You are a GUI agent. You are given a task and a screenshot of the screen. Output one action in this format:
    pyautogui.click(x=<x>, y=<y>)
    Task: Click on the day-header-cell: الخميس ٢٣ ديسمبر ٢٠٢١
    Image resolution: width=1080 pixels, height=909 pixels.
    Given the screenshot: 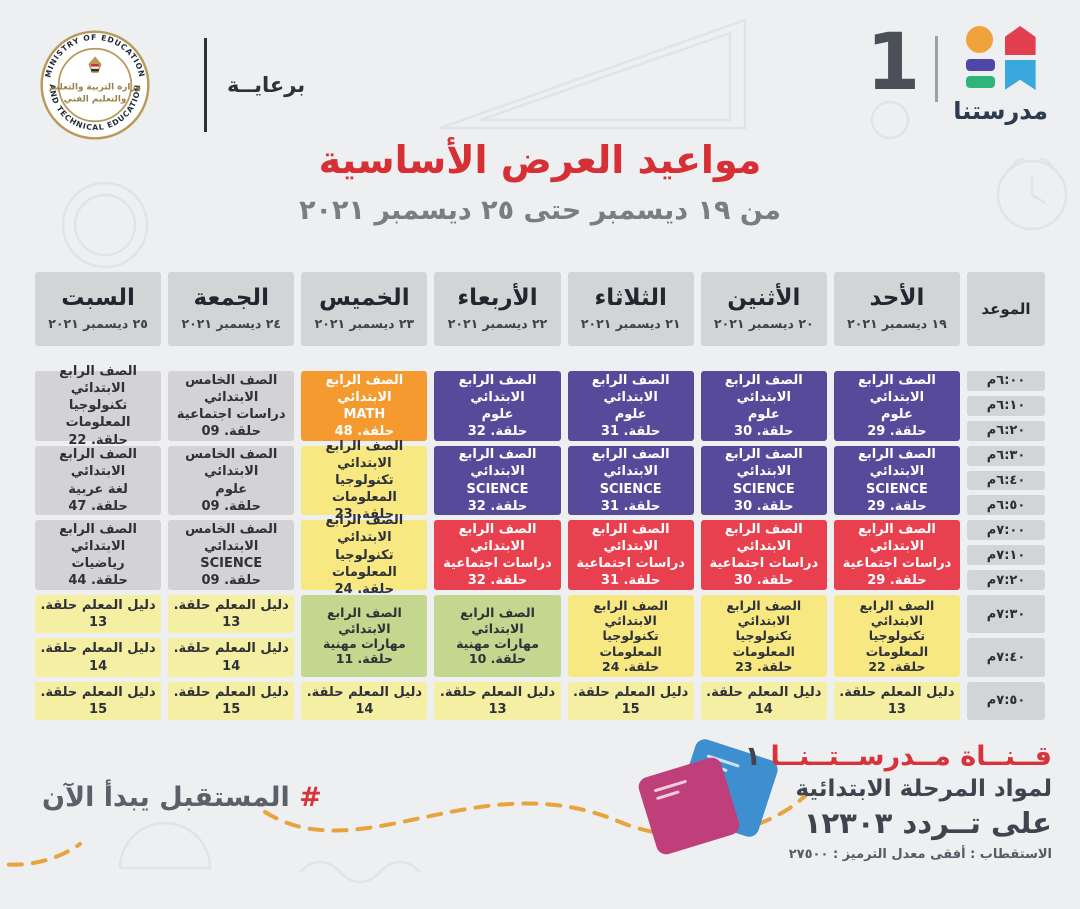 What is the action you would take?
    pyautogui.click(x=364, y=309)
    